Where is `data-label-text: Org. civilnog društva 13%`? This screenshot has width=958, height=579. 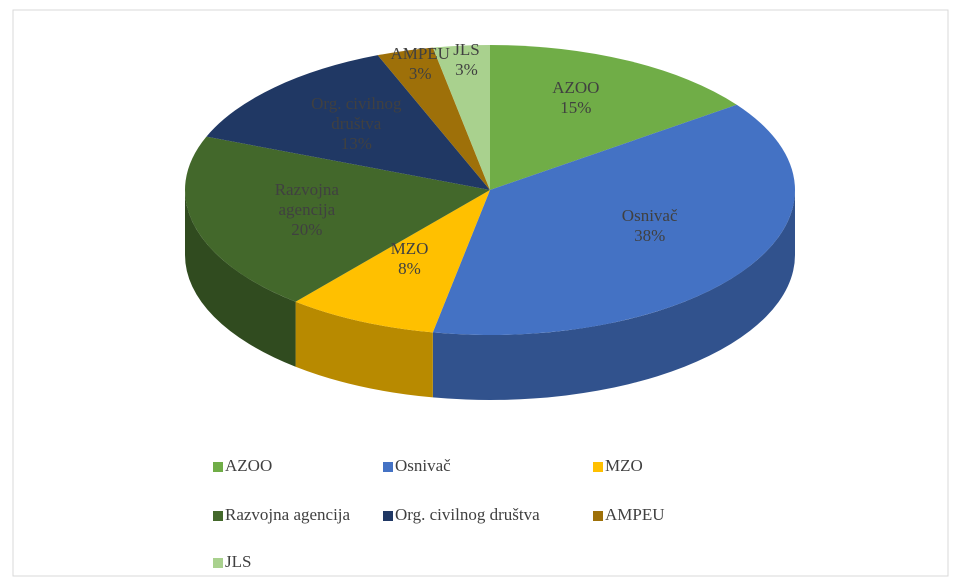 data-label-text: Org. civilnog društva 13% is located at coordinates (356, 124).